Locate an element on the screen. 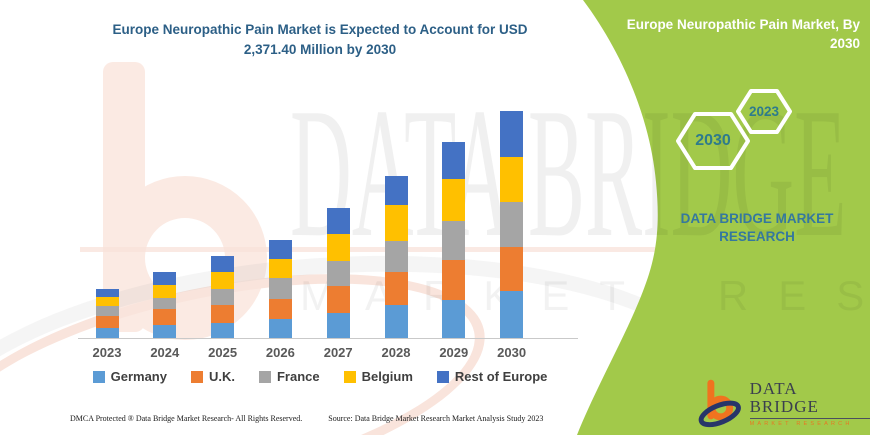 Image resolution: width=870 pixels, height=435 pixels. hexagon-2030-label: 2030 is located at coordinates (713, 140).